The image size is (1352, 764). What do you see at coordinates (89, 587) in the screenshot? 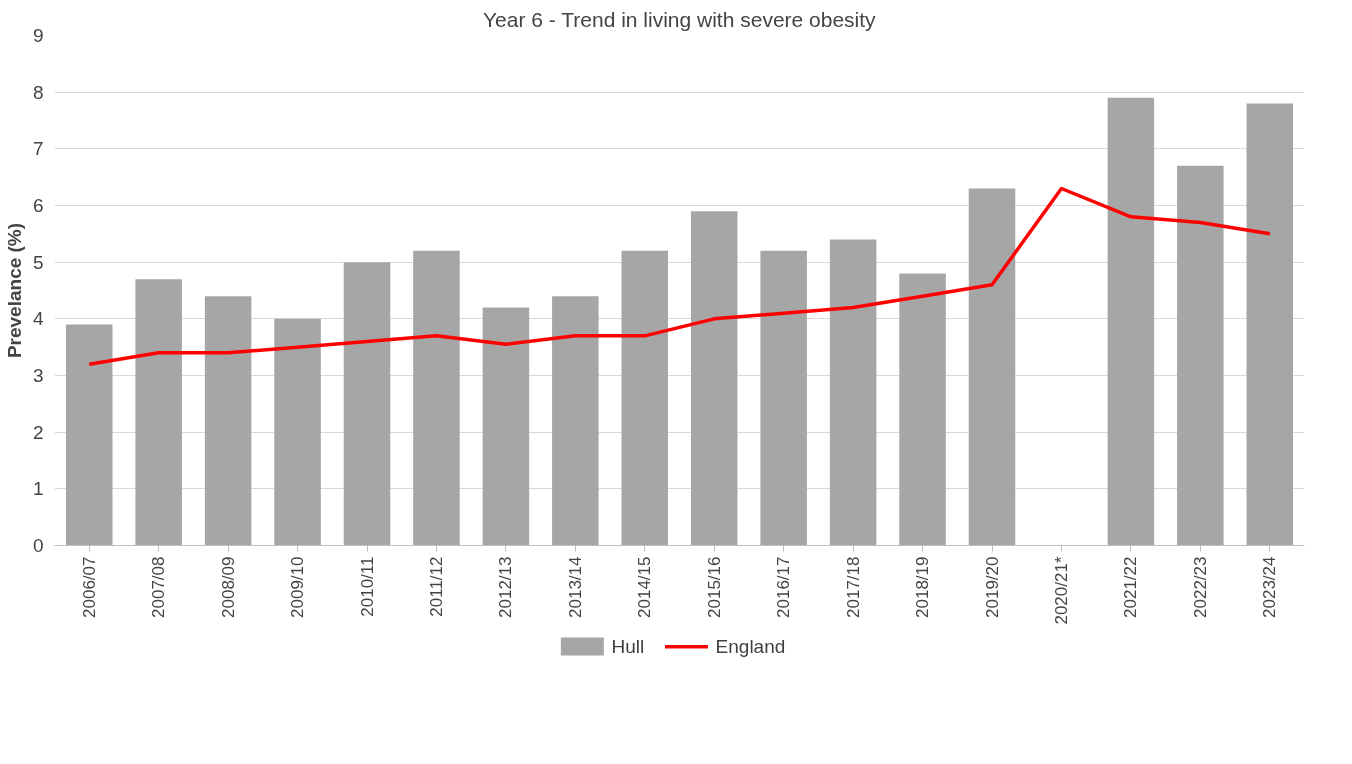
I see `x-tick-label: 2006/07` at bounding box center [89, 587].